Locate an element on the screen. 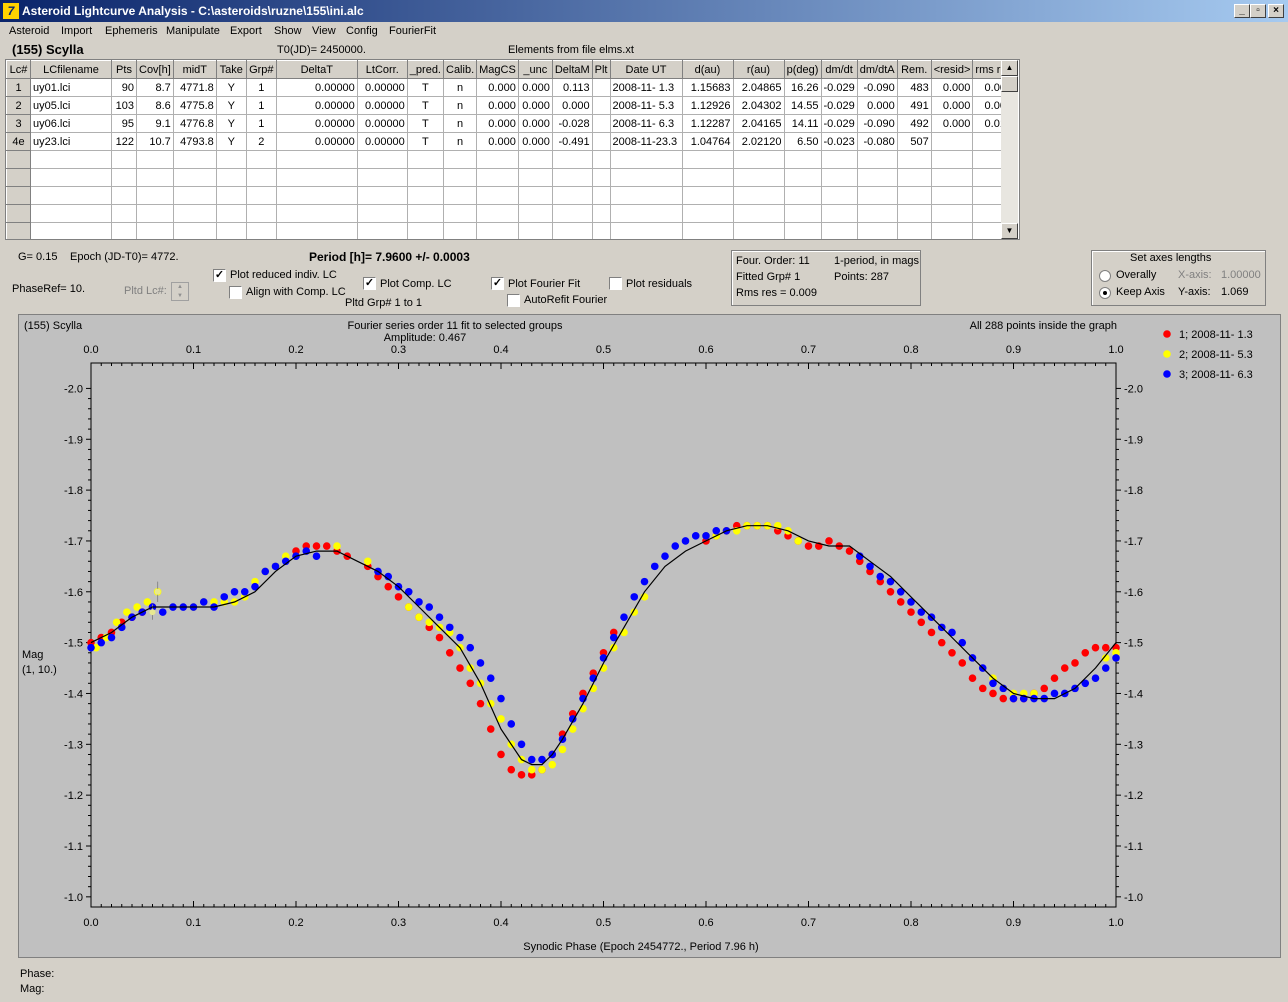 This screenshot has height=1002, width=1288. table-cell: 4771.8 is located at coordinates (194, 87).